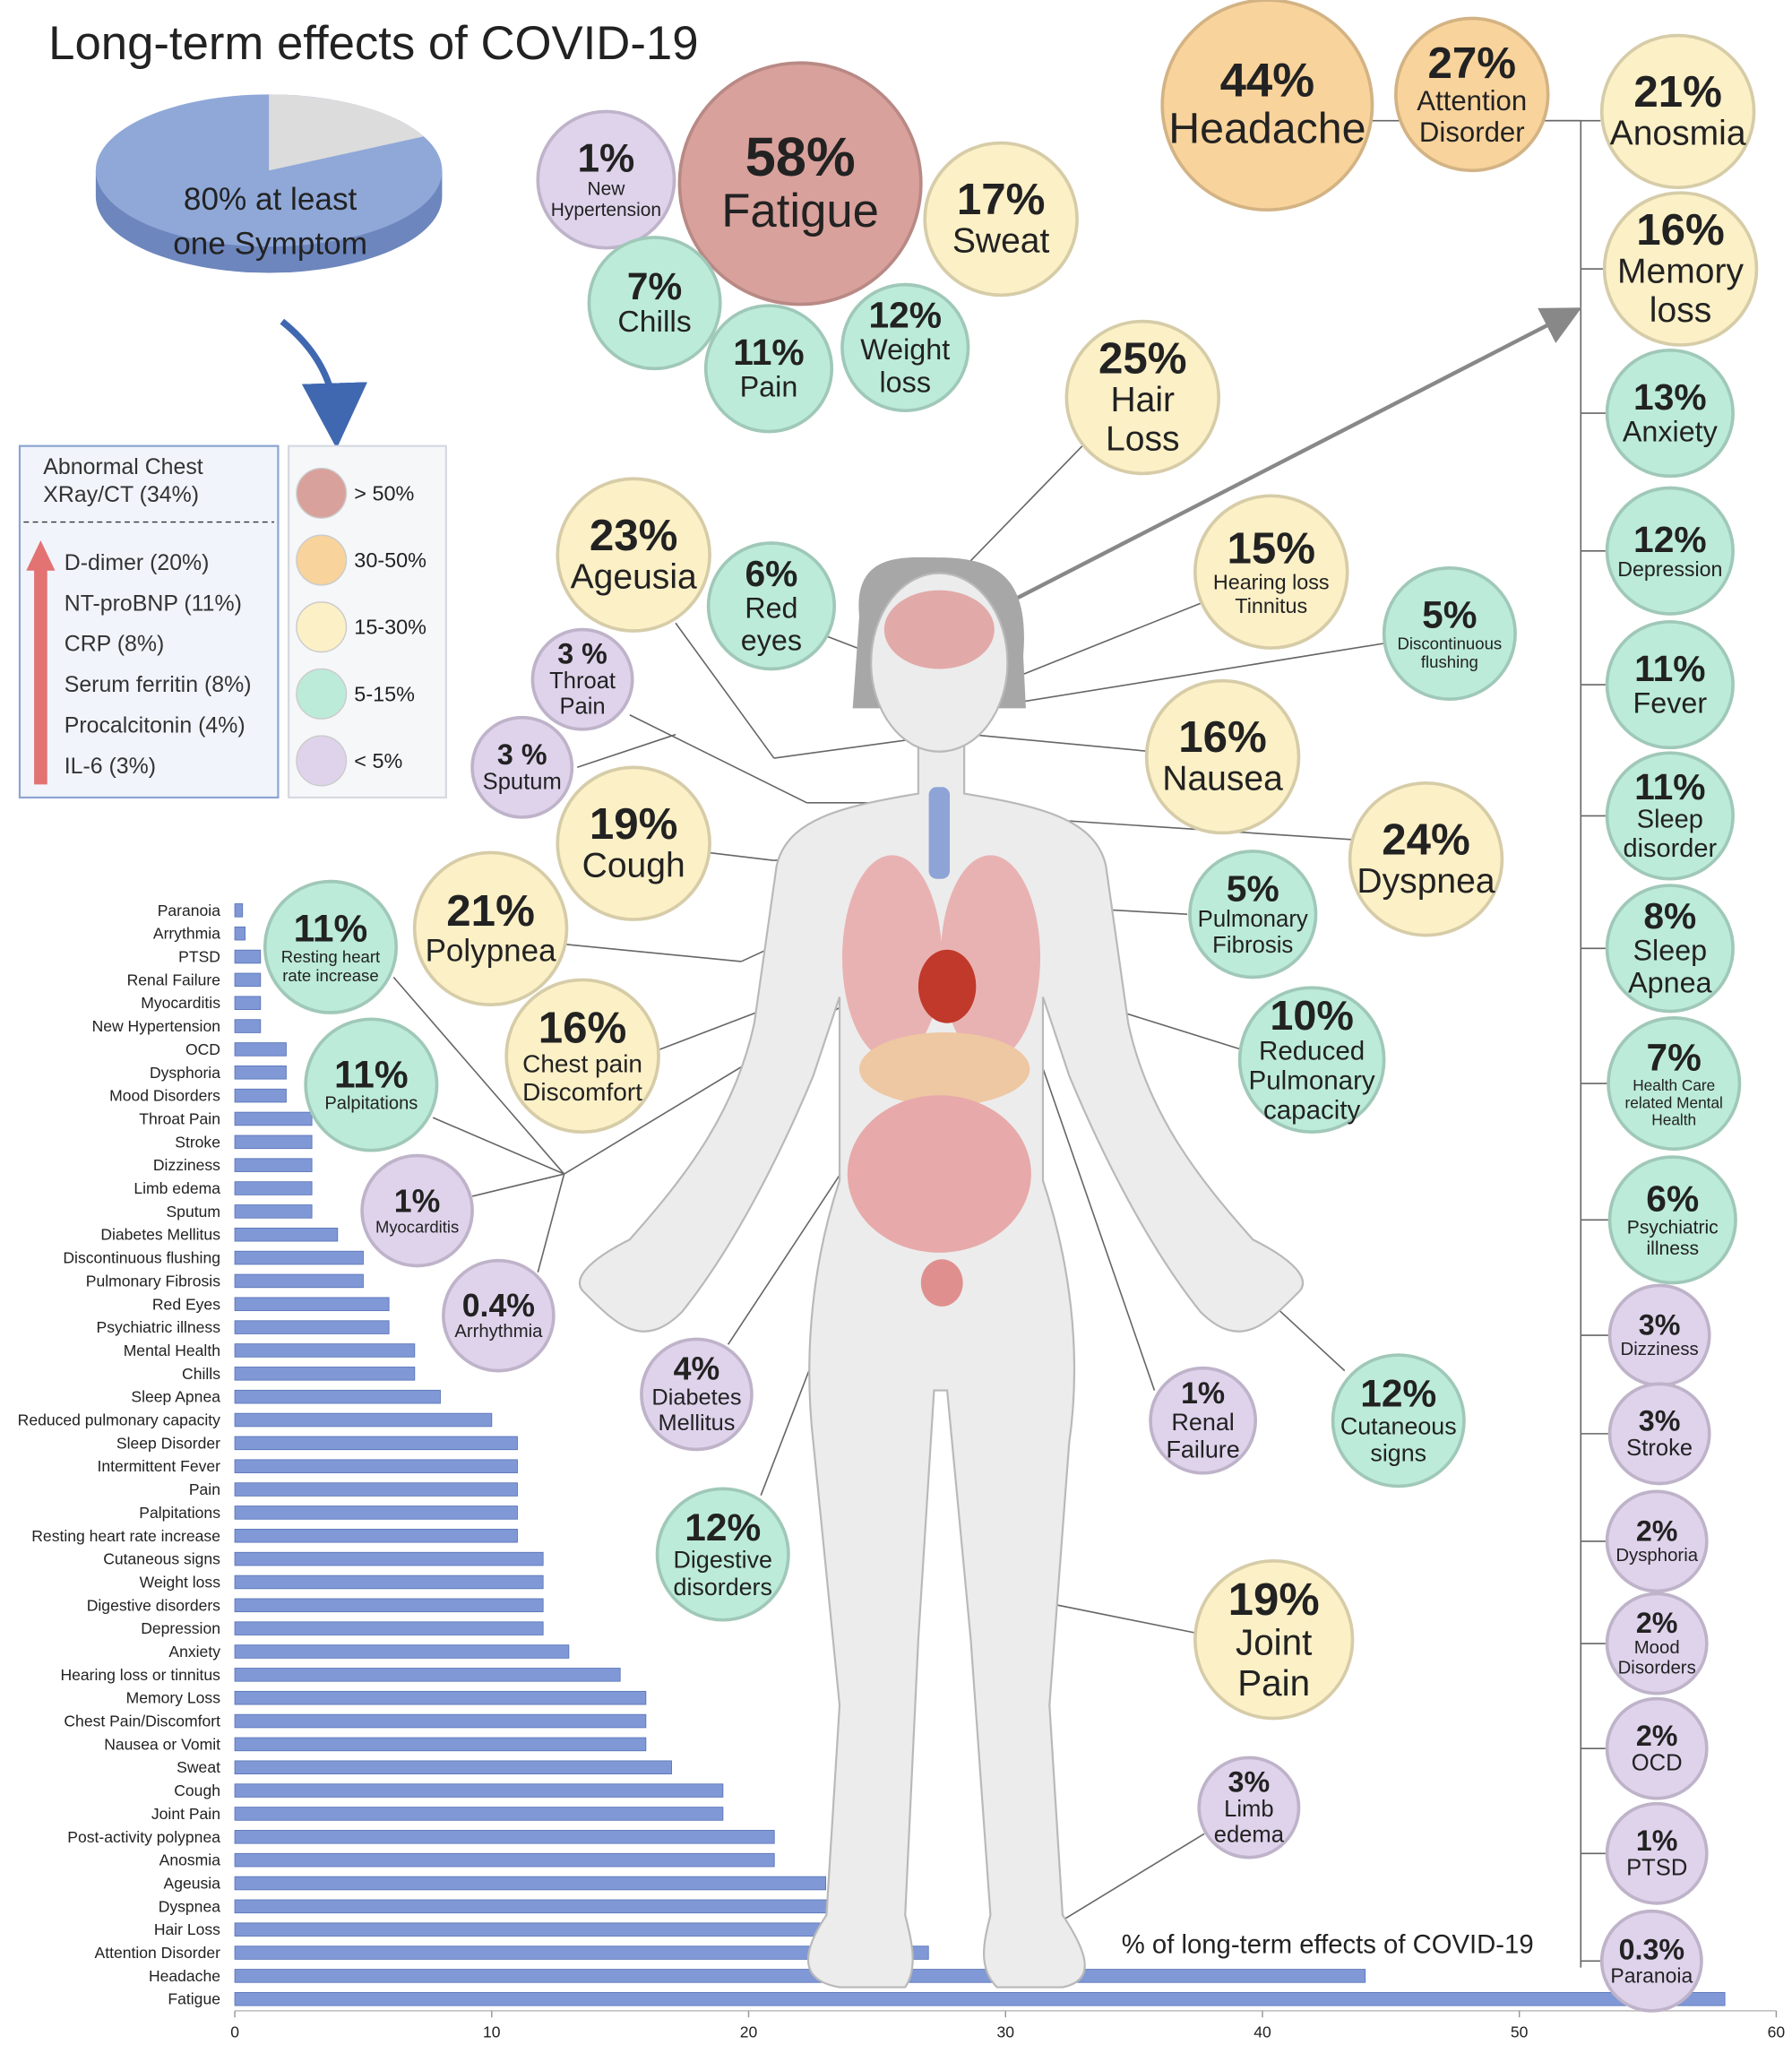 This screenshot has width=1792, height=2062. Describe the element at coordinates (153, 1605) in the screenshot. I see `y-tick-label: Digestive disorders` at that location.